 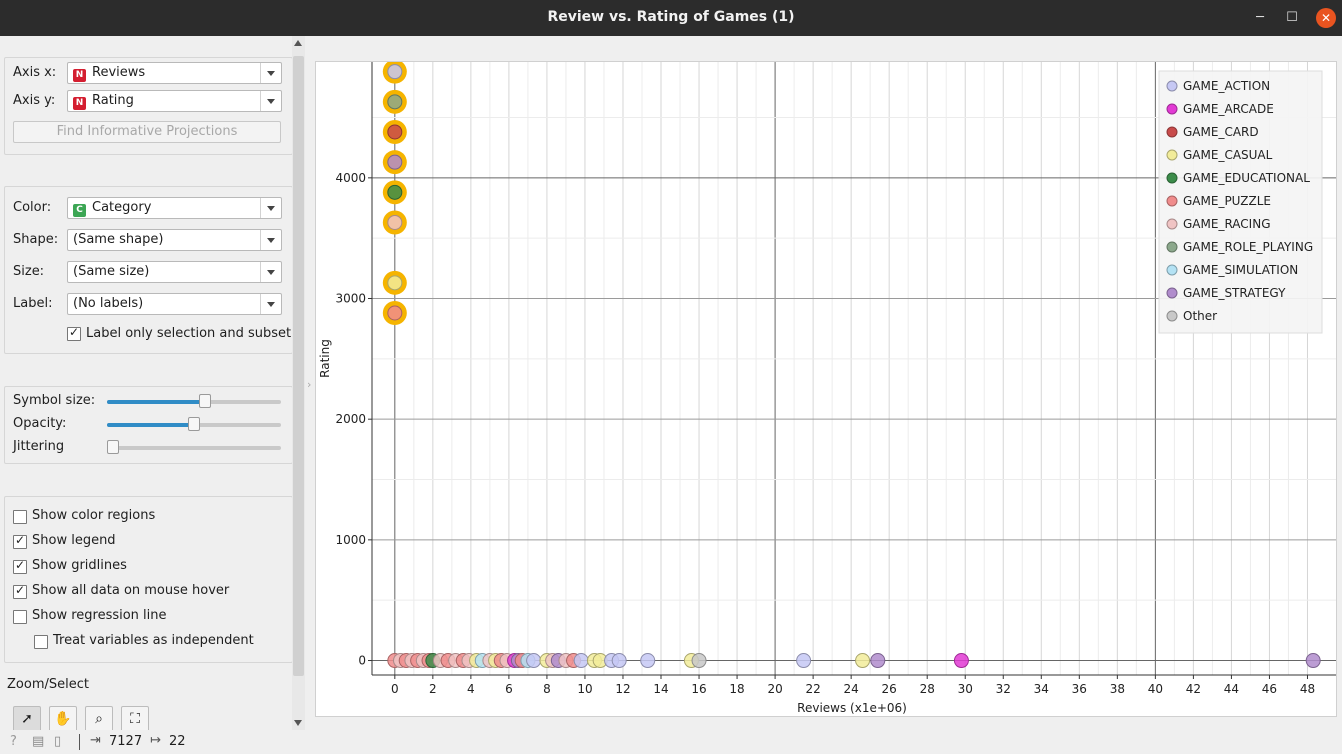 What do you see at coordinates (33, 303) in the screenshot?
I see `label-label: Label:` at bounding box center [33, 303].